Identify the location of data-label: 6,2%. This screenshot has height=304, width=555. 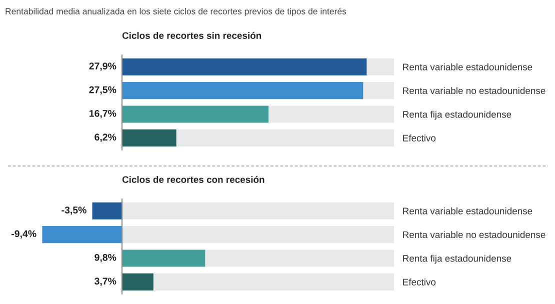
(105, 138).